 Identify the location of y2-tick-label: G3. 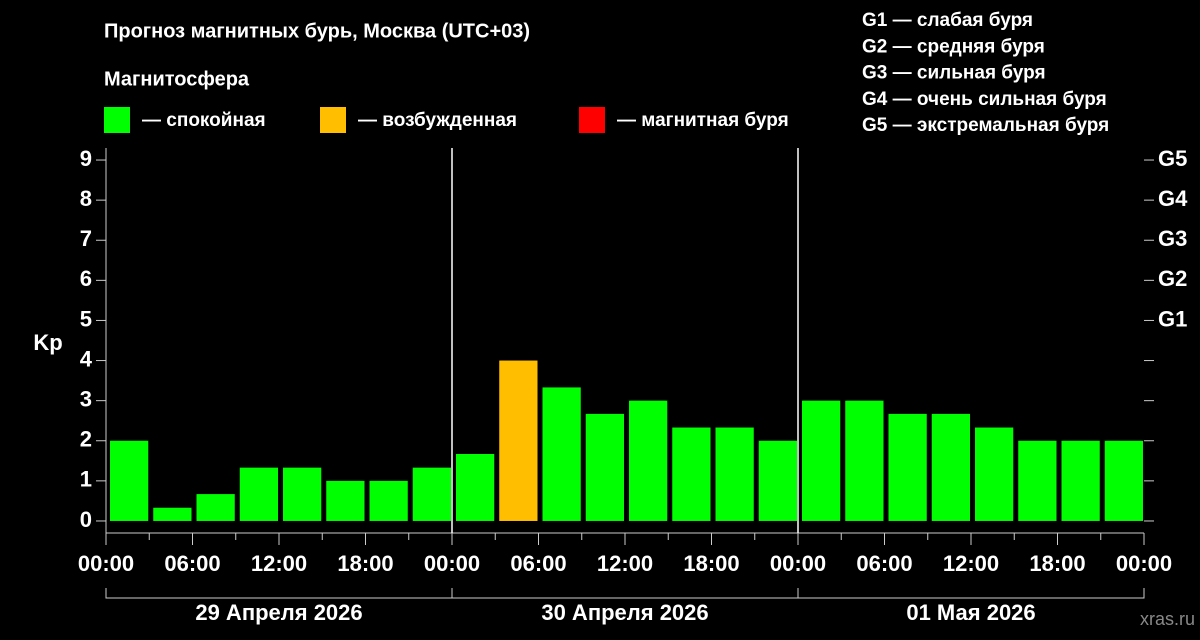
(1172, 238).